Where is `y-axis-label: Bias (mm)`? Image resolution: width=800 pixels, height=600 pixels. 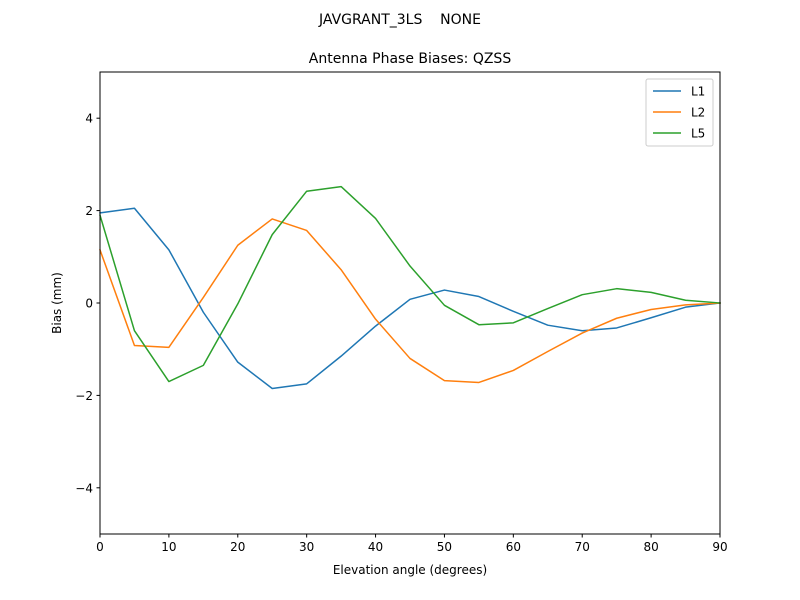 y-axis-label: Bias (mm) is located at coordinates (57, 303).